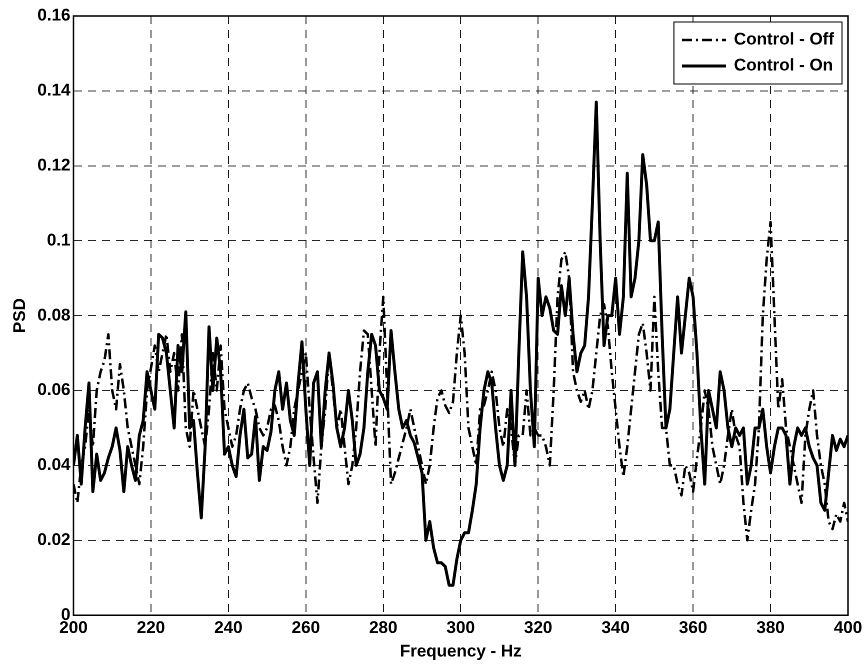  What do you see at coordinates (784, 39) in the screenshot?
I see `legend-label: Control - Off` at bounding box center [784, 39].